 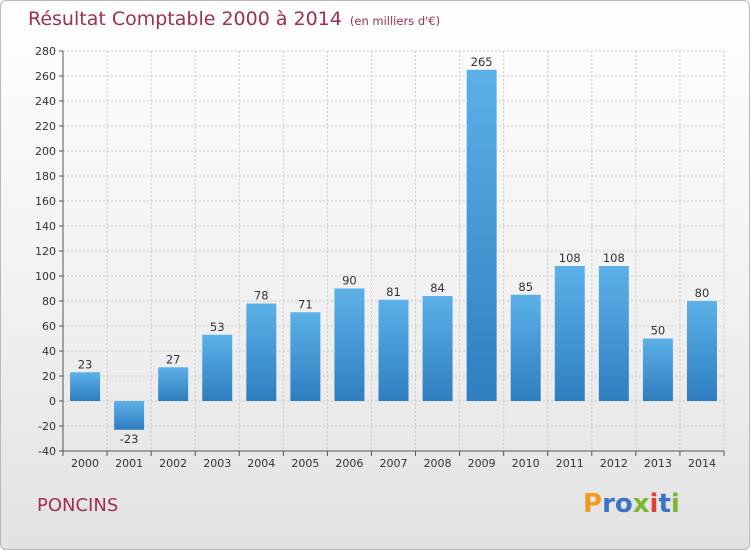 What do you see at coordinates (49, 326) in the screenshot?
I see `y-tick-label: 60` at bounding box center [49, 326].